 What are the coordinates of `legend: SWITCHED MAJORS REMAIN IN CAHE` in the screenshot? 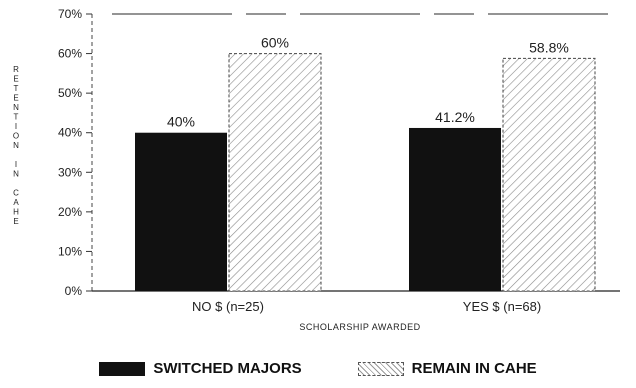 It's located at (318, 368).